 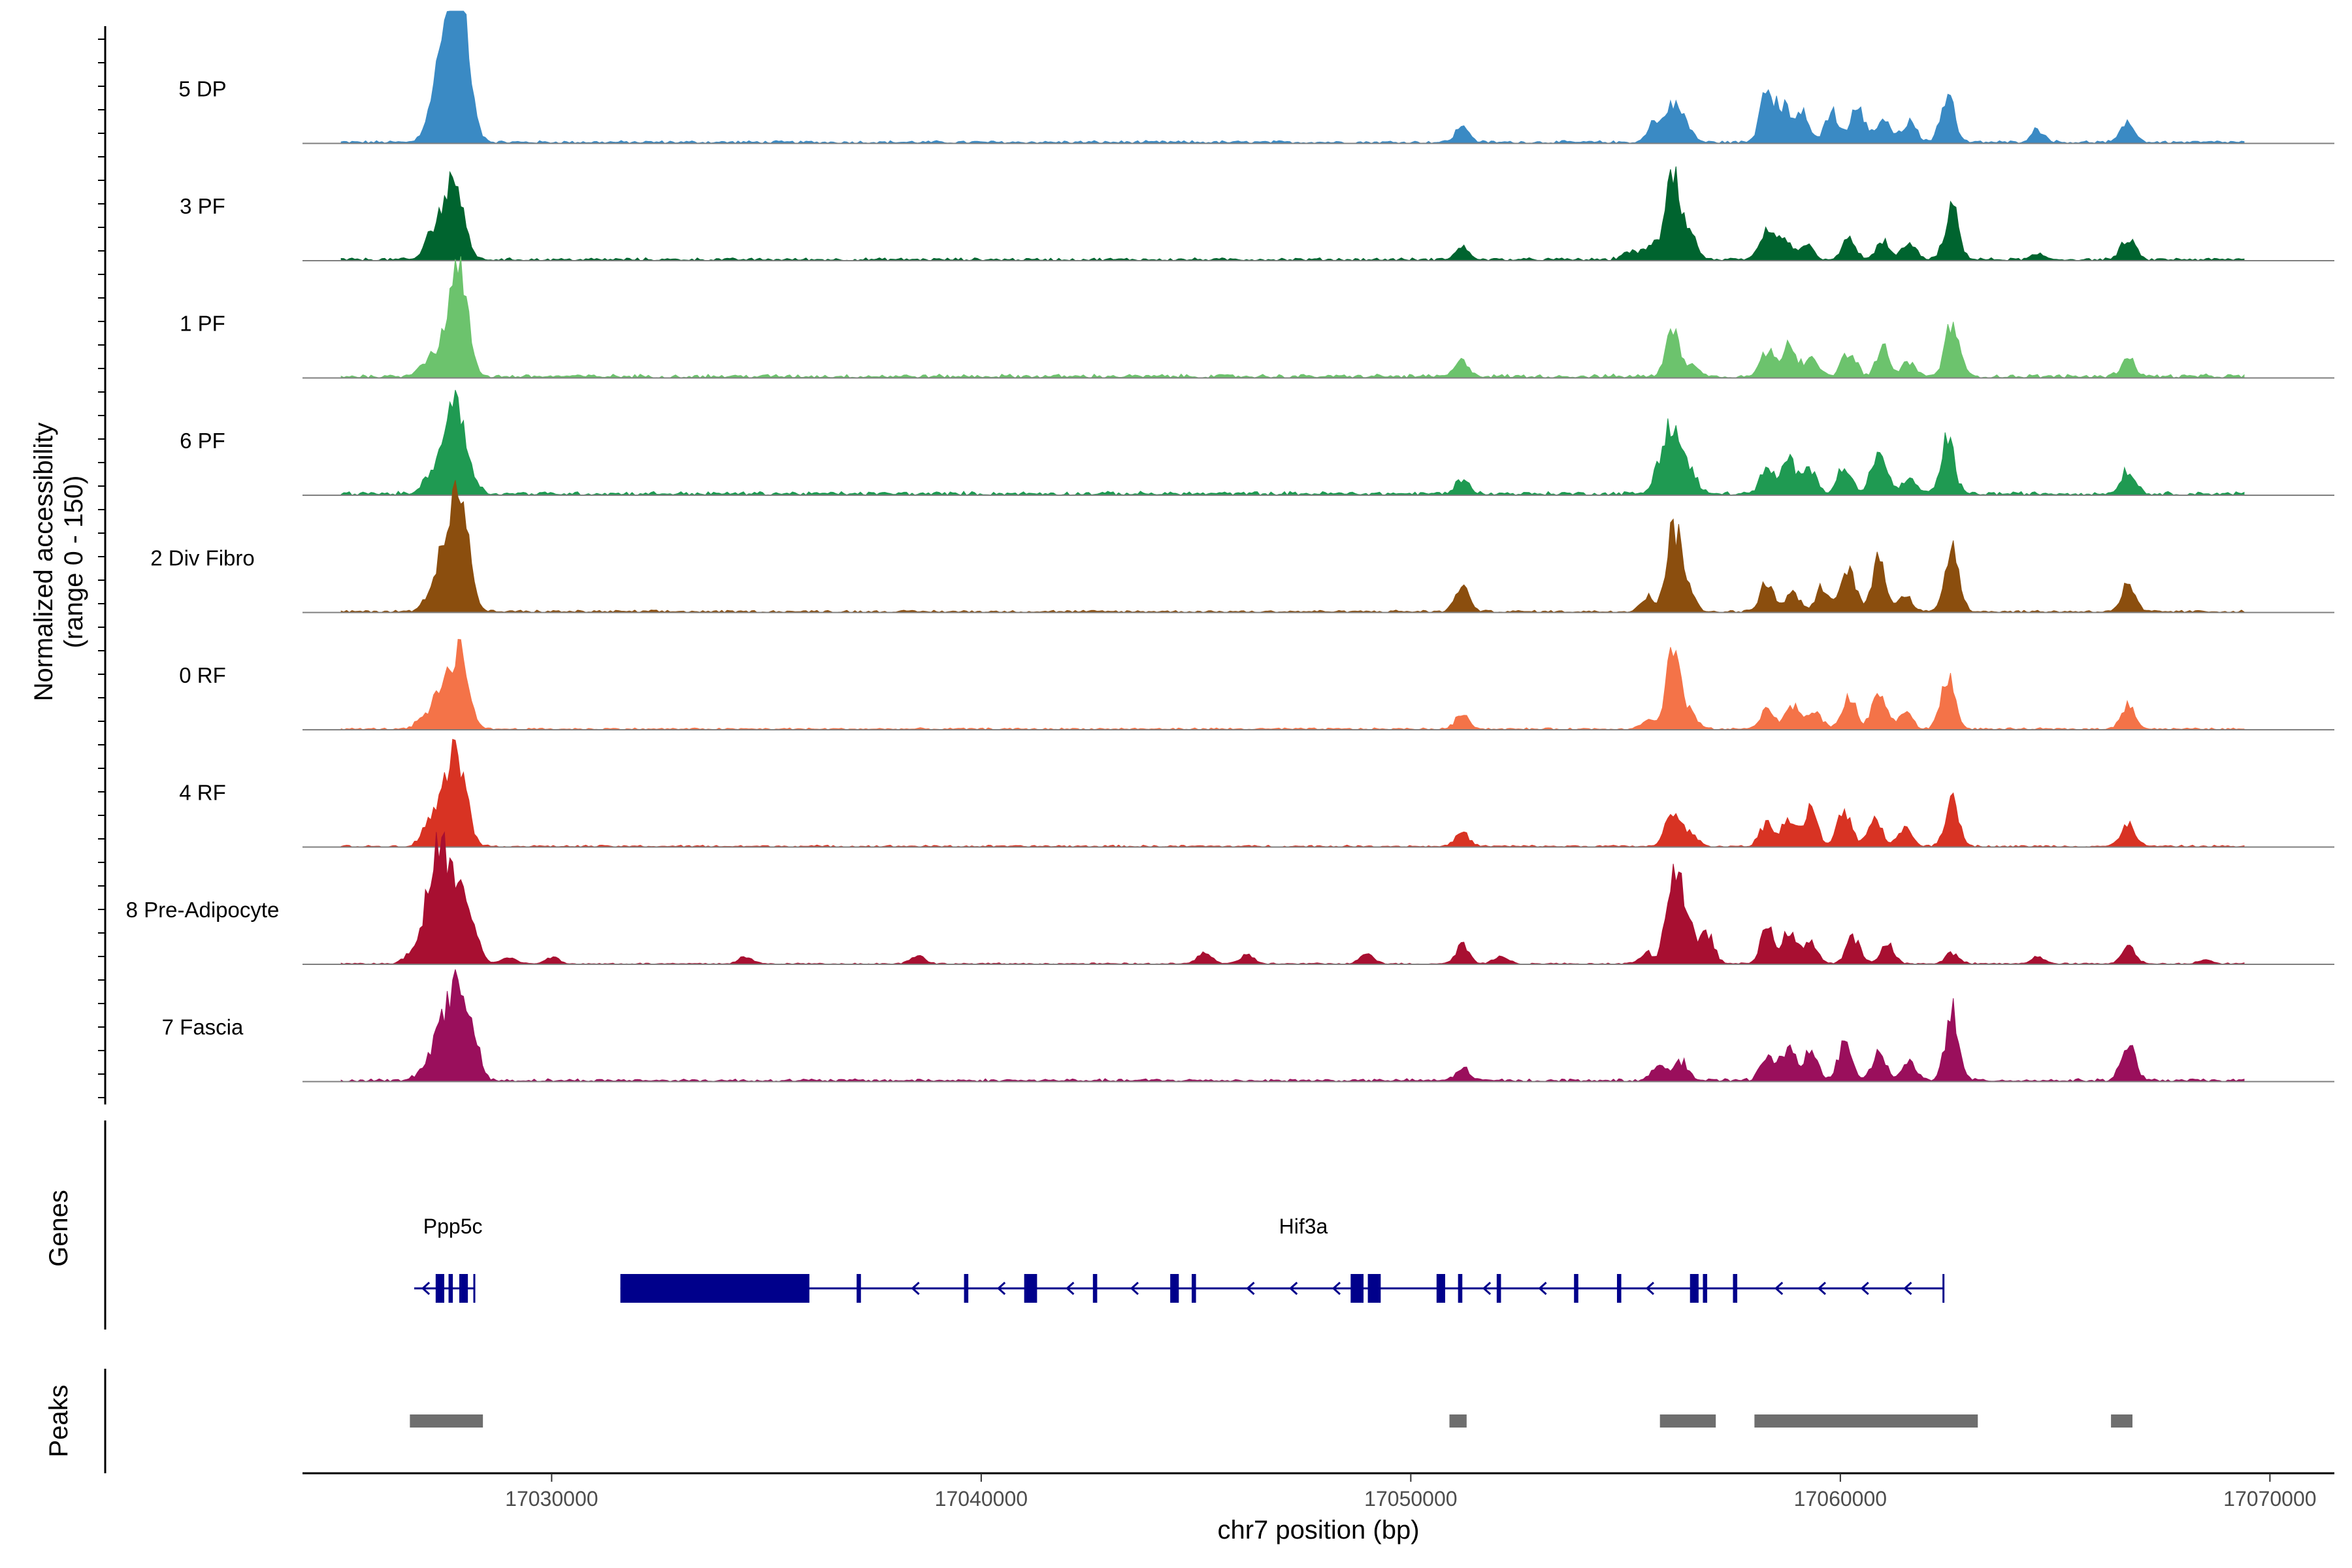 I want to click on peak-regions, so click(x=1271, y=1421).